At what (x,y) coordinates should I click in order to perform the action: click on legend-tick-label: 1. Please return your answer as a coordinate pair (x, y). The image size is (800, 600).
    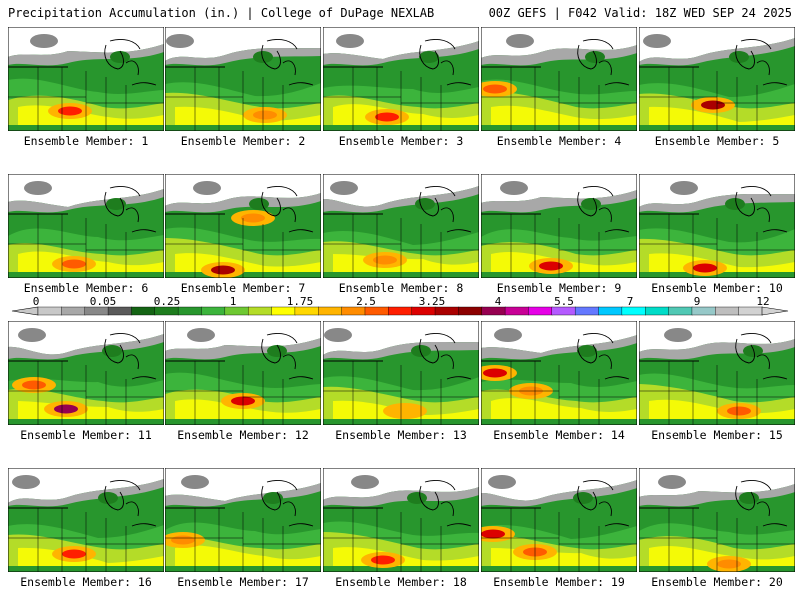
    Looking at the image, I should click on (233, 302).